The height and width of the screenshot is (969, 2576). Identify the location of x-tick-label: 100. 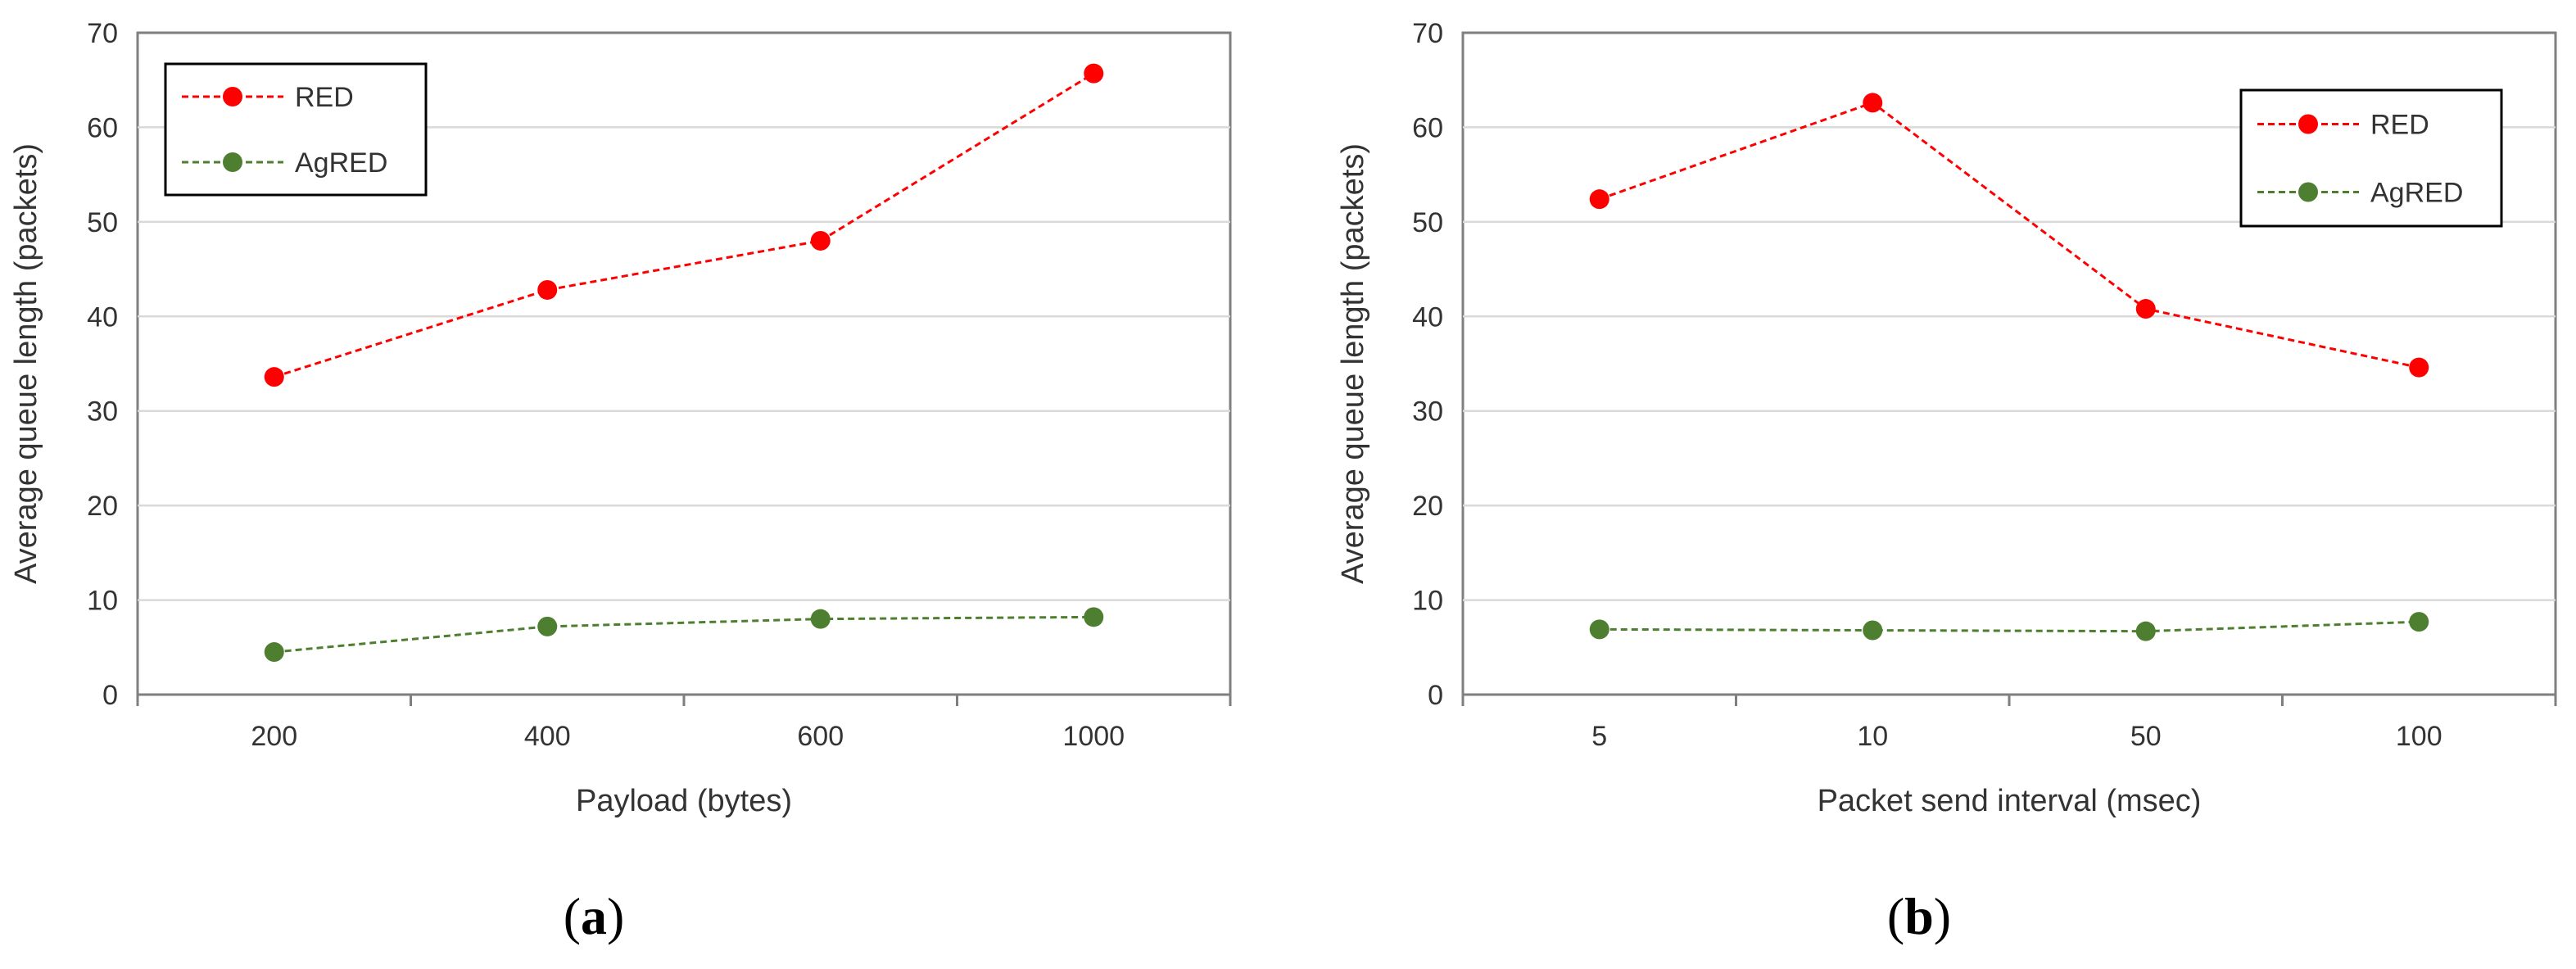
(2419, 736).